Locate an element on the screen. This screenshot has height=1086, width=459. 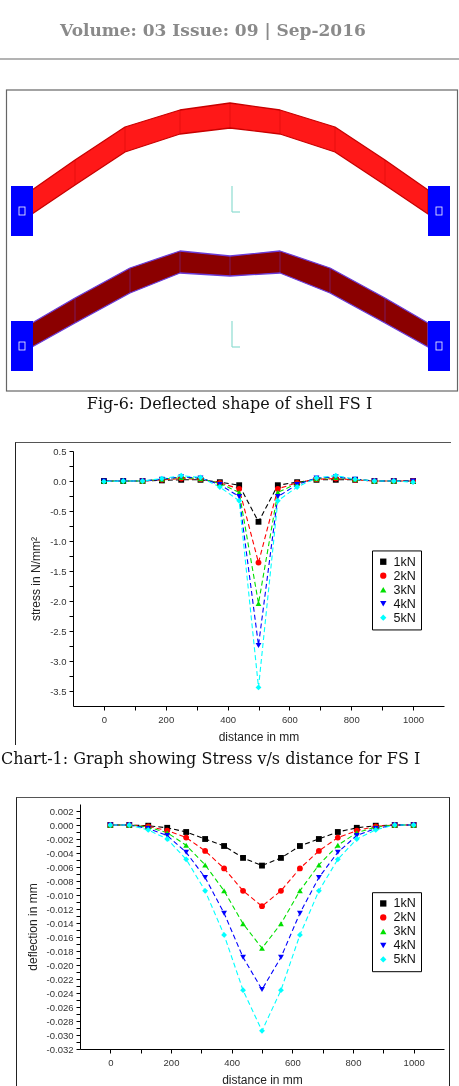
y-tick-label: -0.030 is located at coordinates (60, 1035).